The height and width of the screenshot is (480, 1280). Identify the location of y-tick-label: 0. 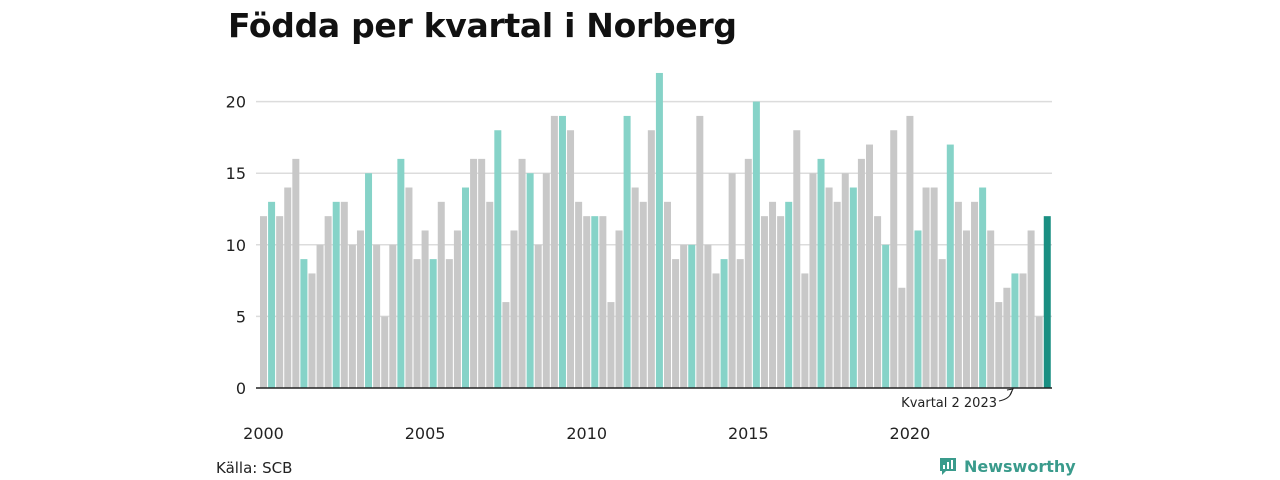
(241, 388).